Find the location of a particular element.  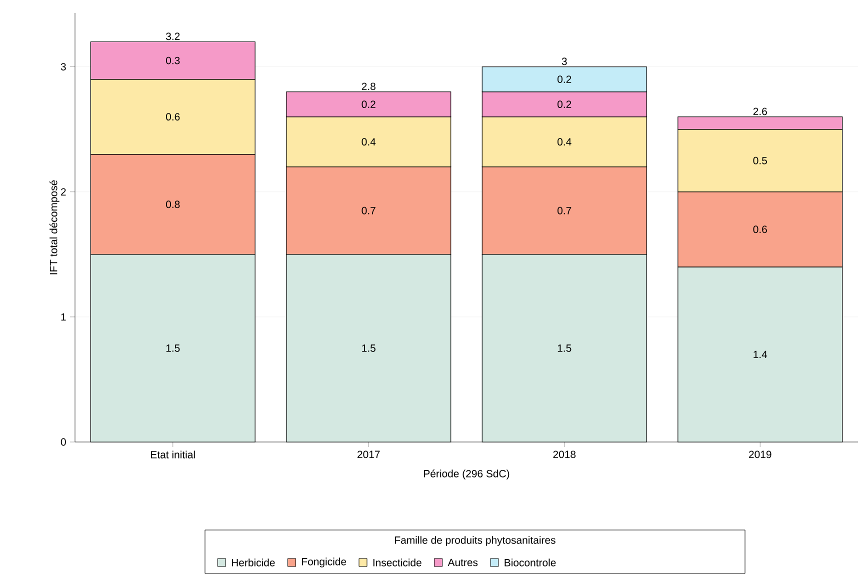

y-tick-label: 0 is located at coordinates (63, 442).